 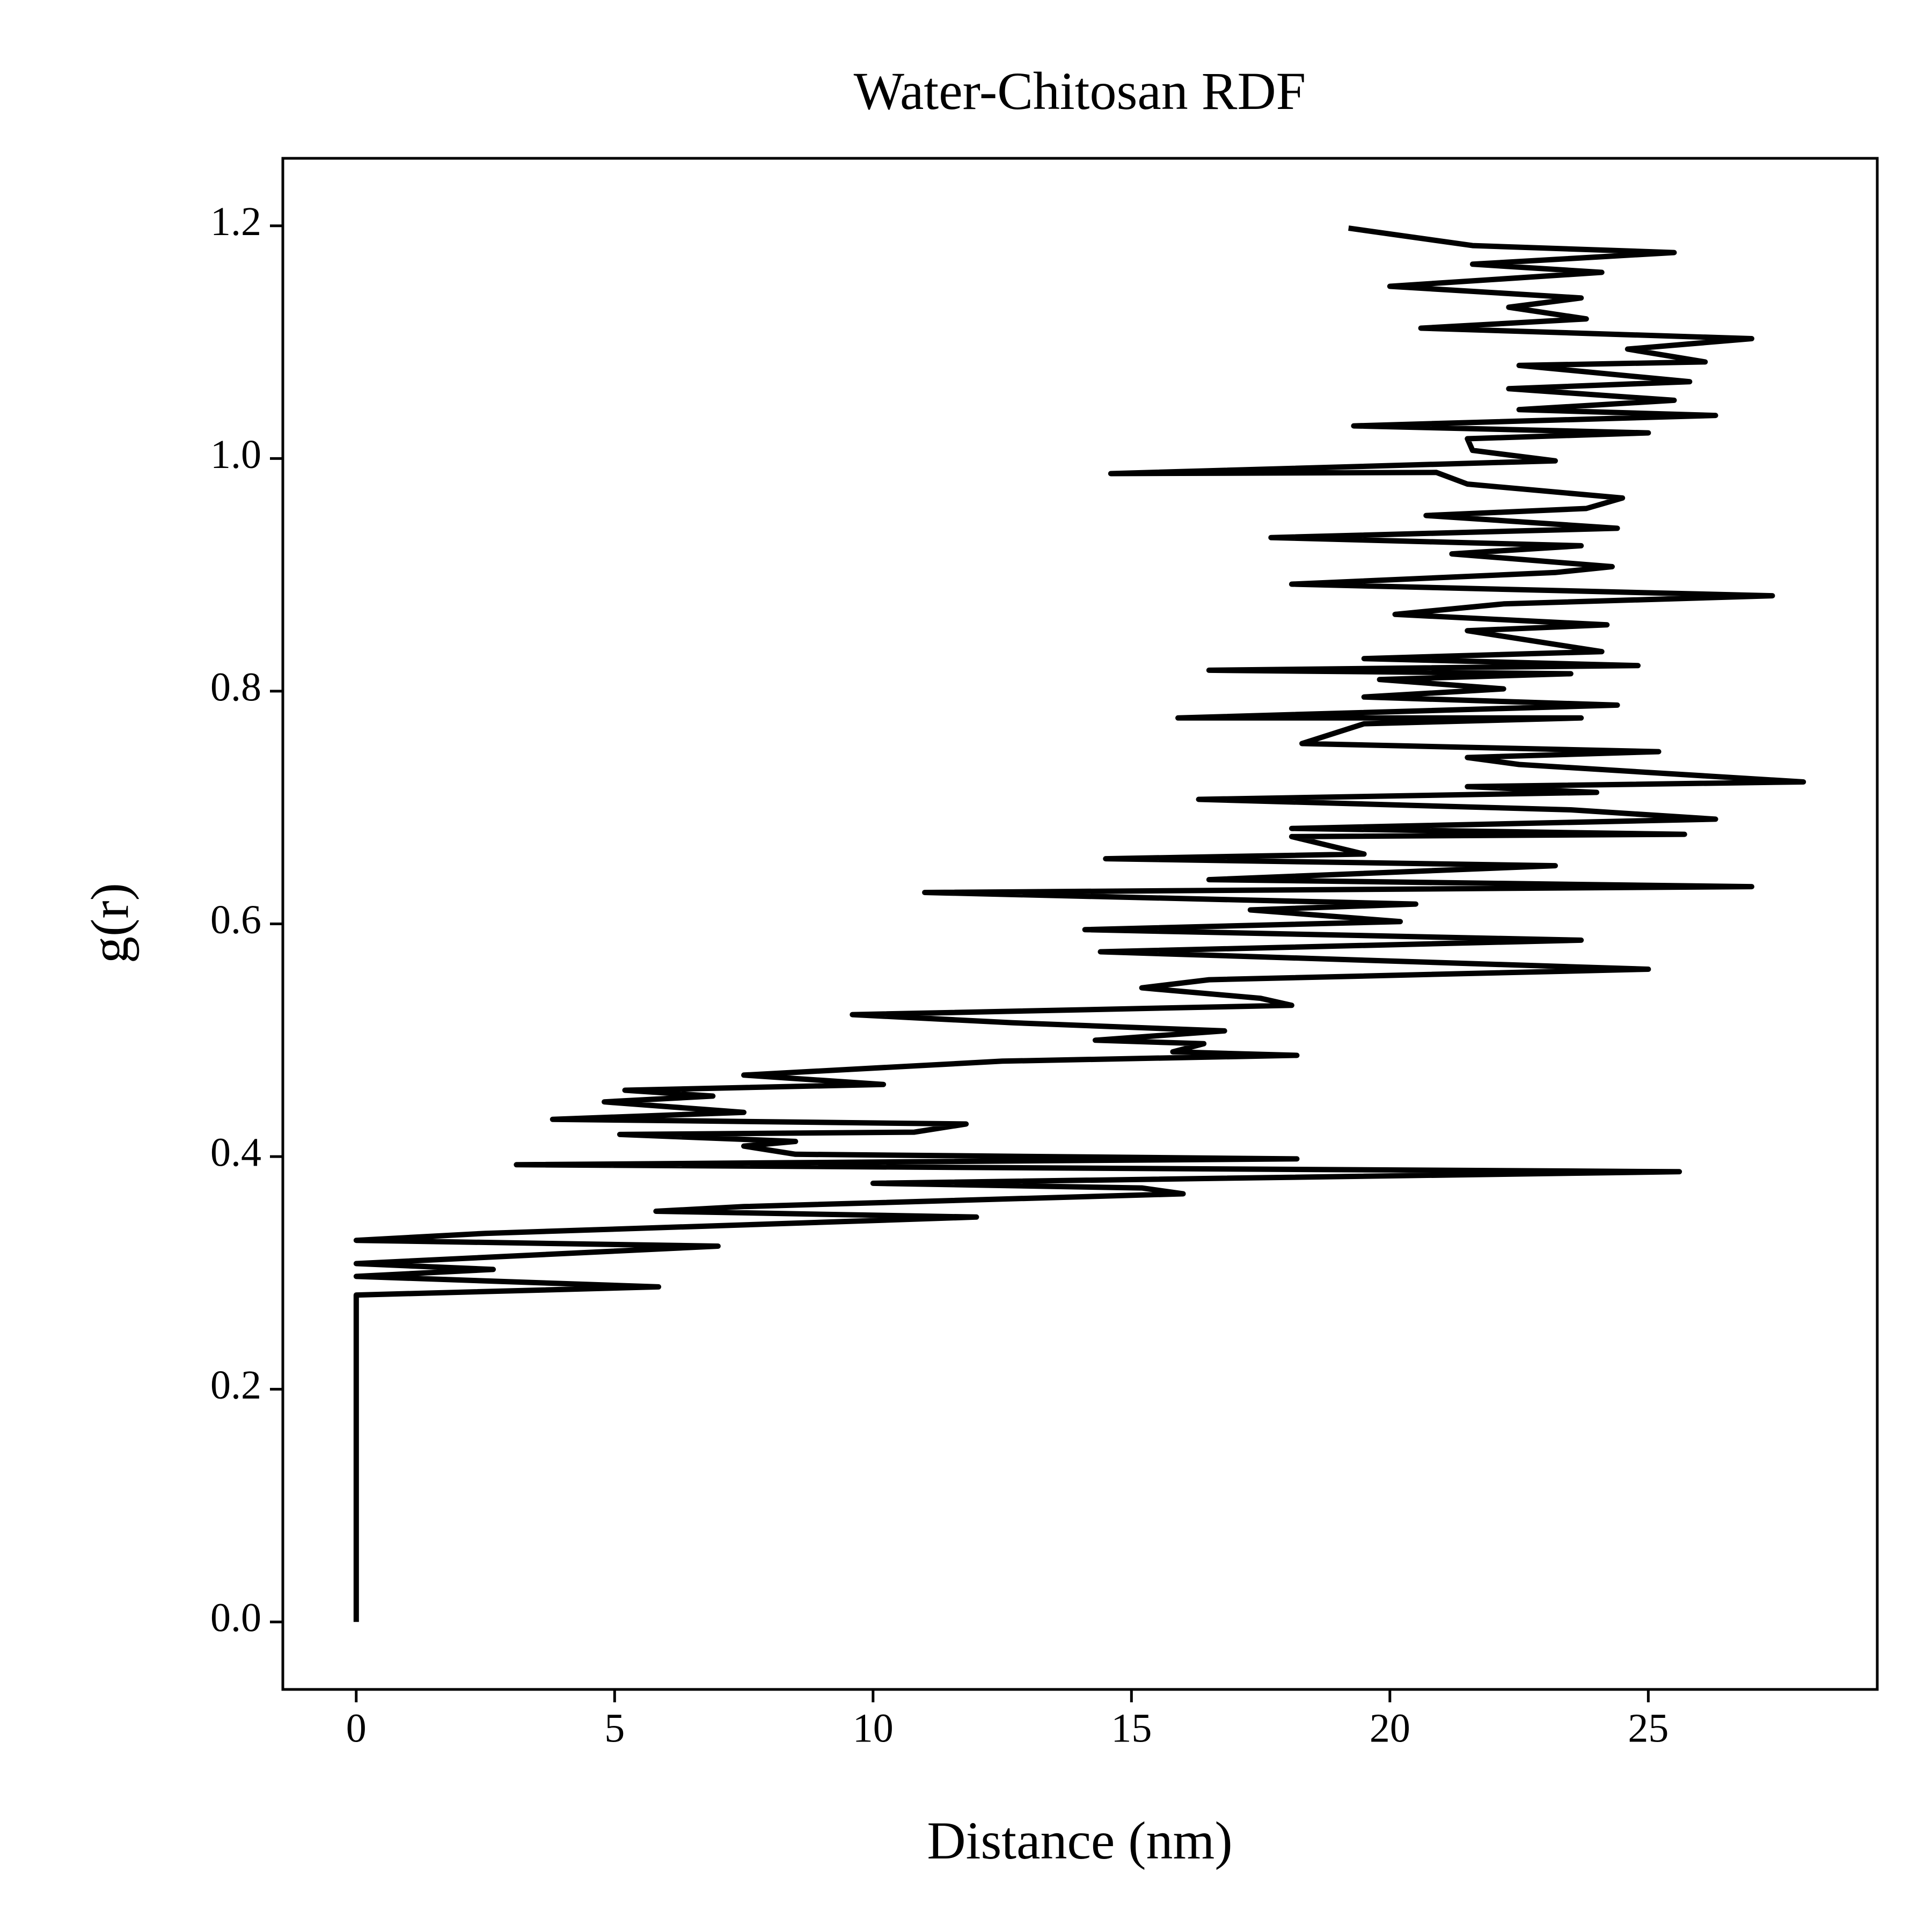 What do you see at coordinates (110, 923) in the screenshot?
I see `y-axis-label: g(r)` at bounding box center [110, 923].